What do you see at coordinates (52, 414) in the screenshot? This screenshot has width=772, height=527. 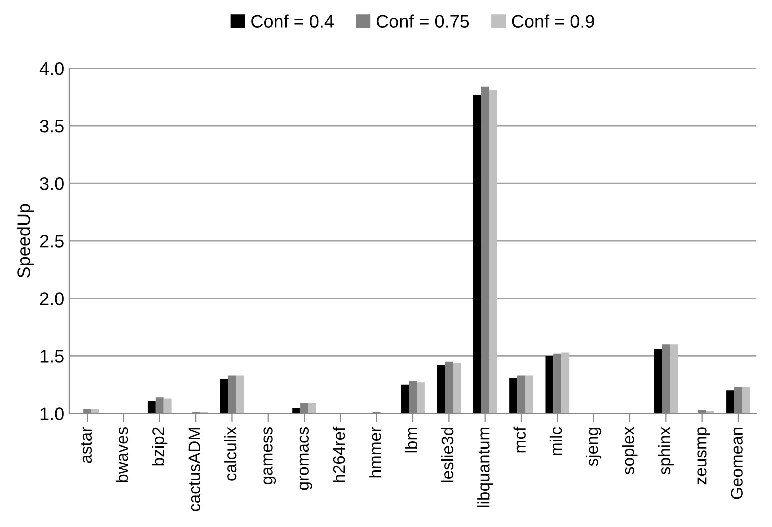 I see `y-tick-label: 1.0` at bounding box center [52, 414].